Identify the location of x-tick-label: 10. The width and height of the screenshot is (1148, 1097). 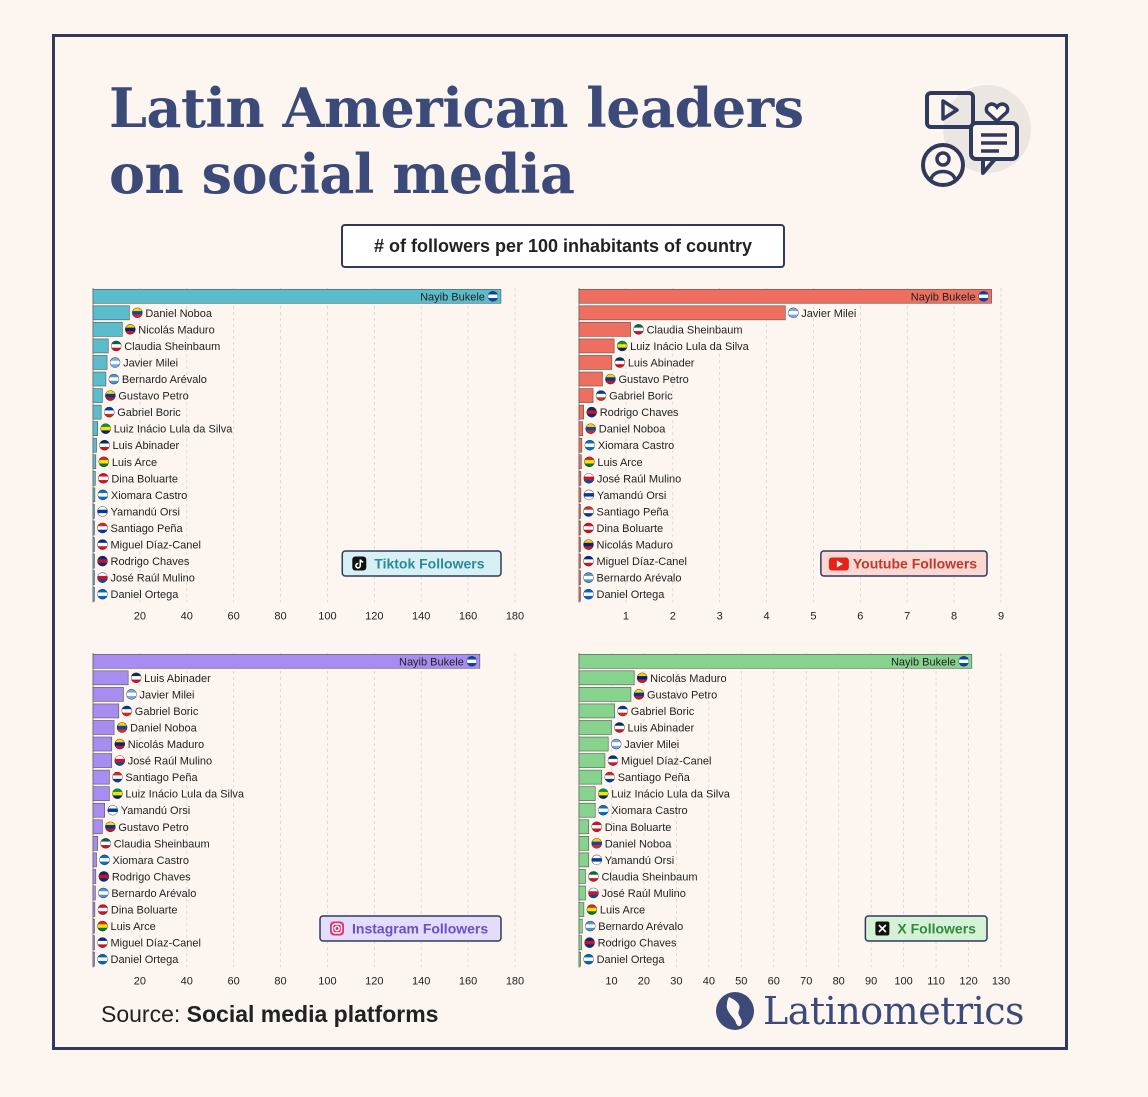
(611, 981).